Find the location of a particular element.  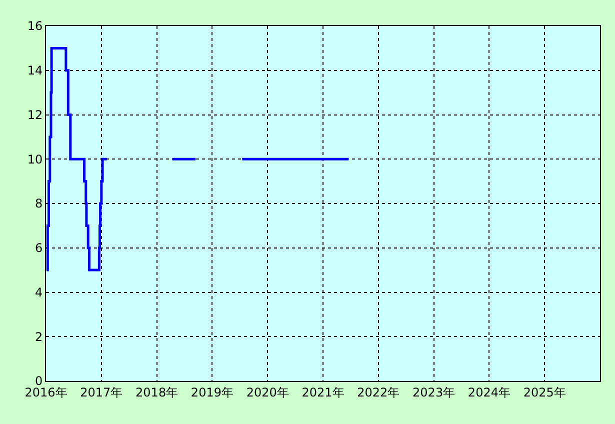

x-tick-label: 2019年 is located at coordinates (212, 392).